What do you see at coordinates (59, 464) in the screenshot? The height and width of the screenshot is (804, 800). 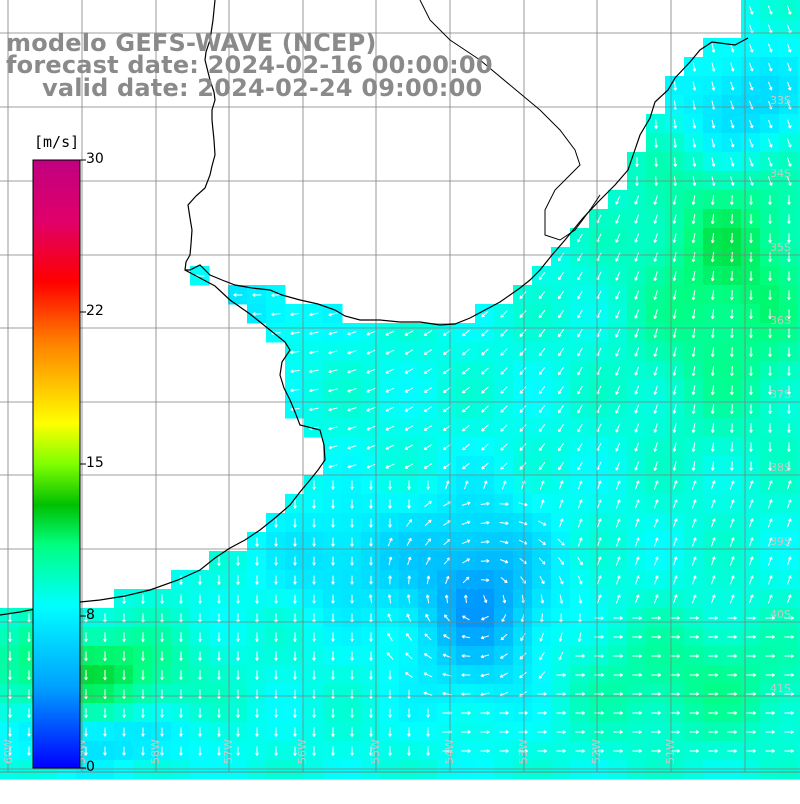 I see `colorbar` at bounding box center [59, 464].